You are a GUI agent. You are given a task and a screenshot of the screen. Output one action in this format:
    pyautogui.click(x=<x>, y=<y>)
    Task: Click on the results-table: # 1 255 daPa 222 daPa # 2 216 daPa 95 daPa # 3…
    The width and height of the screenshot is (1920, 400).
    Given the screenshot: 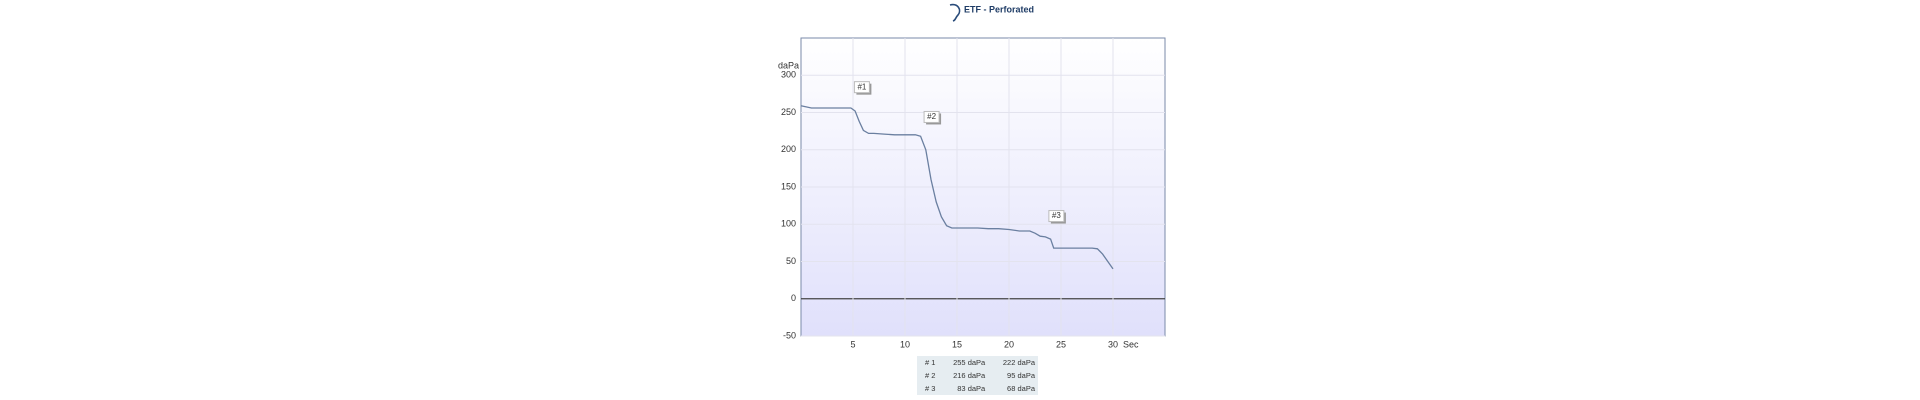 What is the action you would take?
    pyautogui.click(x=977, y=375)
    